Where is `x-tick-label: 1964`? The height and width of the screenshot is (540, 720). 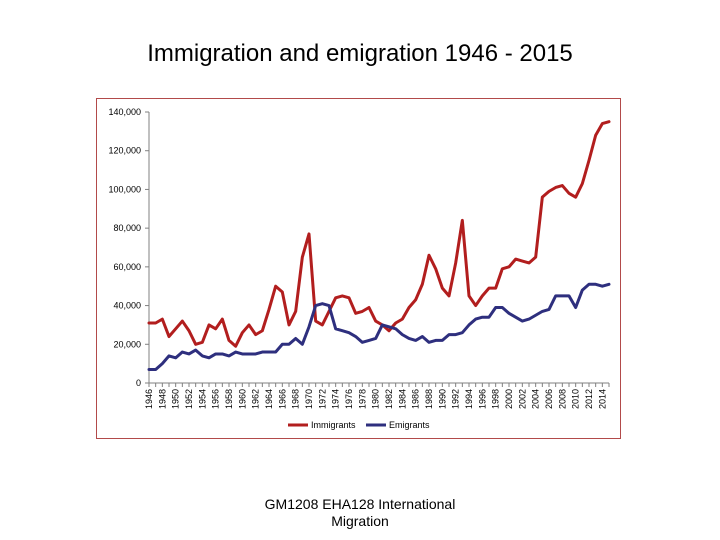 x-tick-label: 1964 is located at coordinates (269, 399).